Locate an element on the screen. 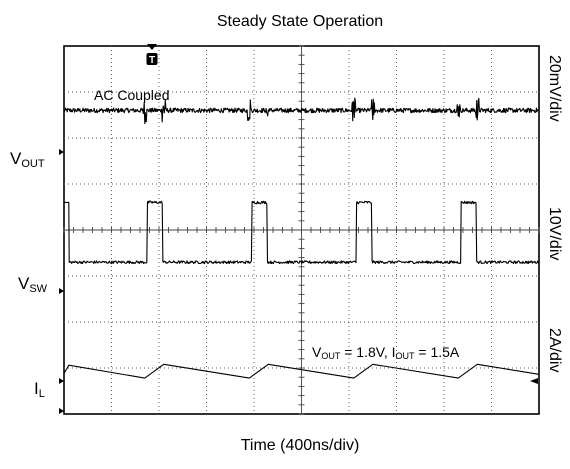 Image resolution: width=570 pixels, height=469 pixels. trace-vsw is located at coordinates (302, 232).